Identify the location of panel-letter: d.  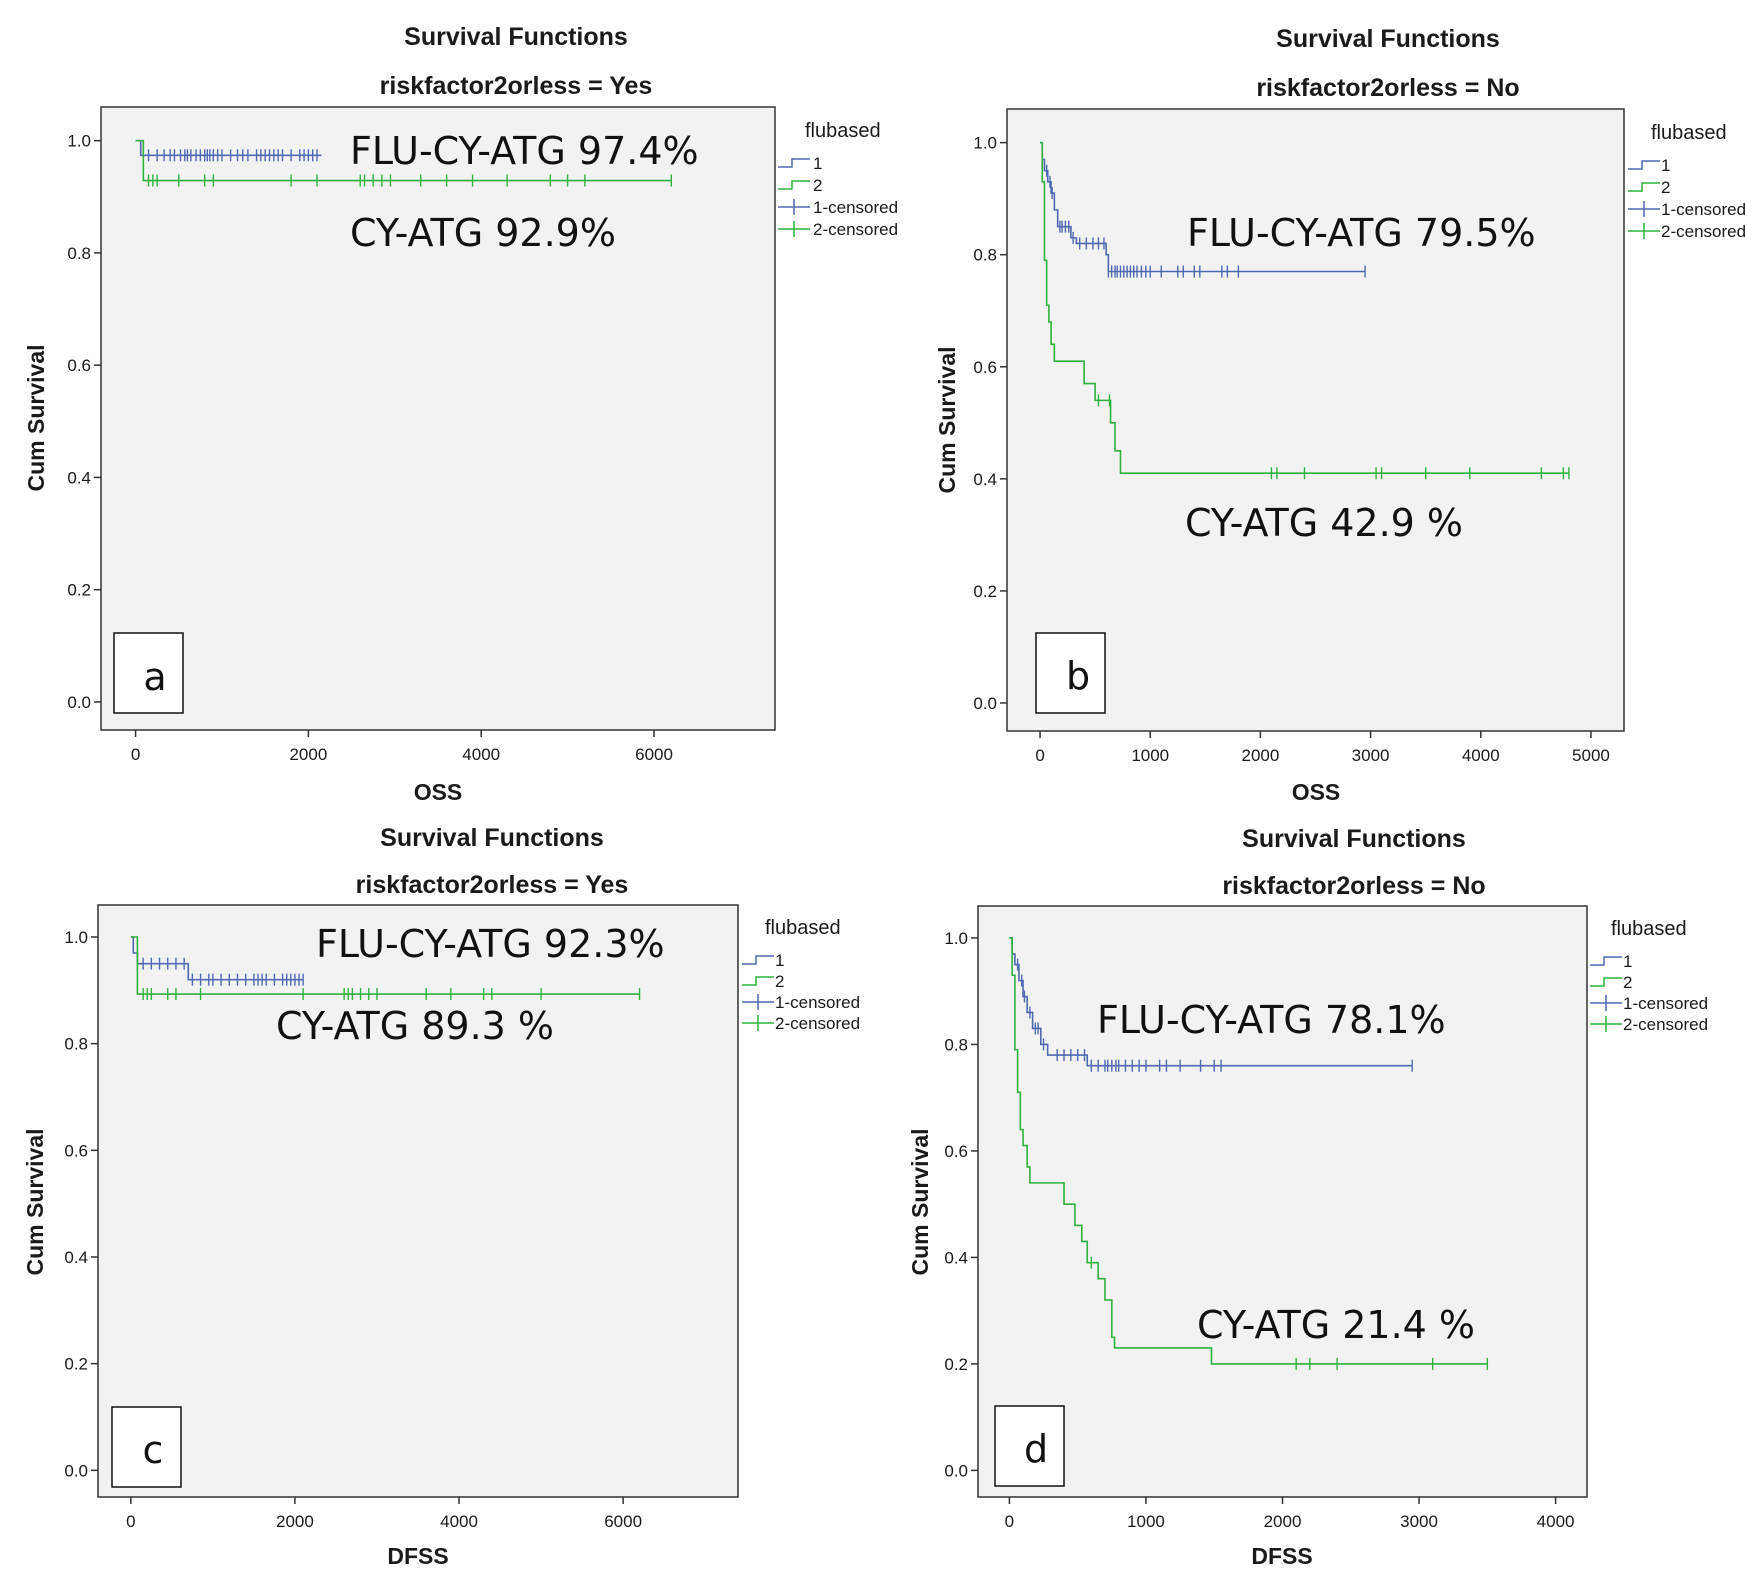
(1036, 1449).